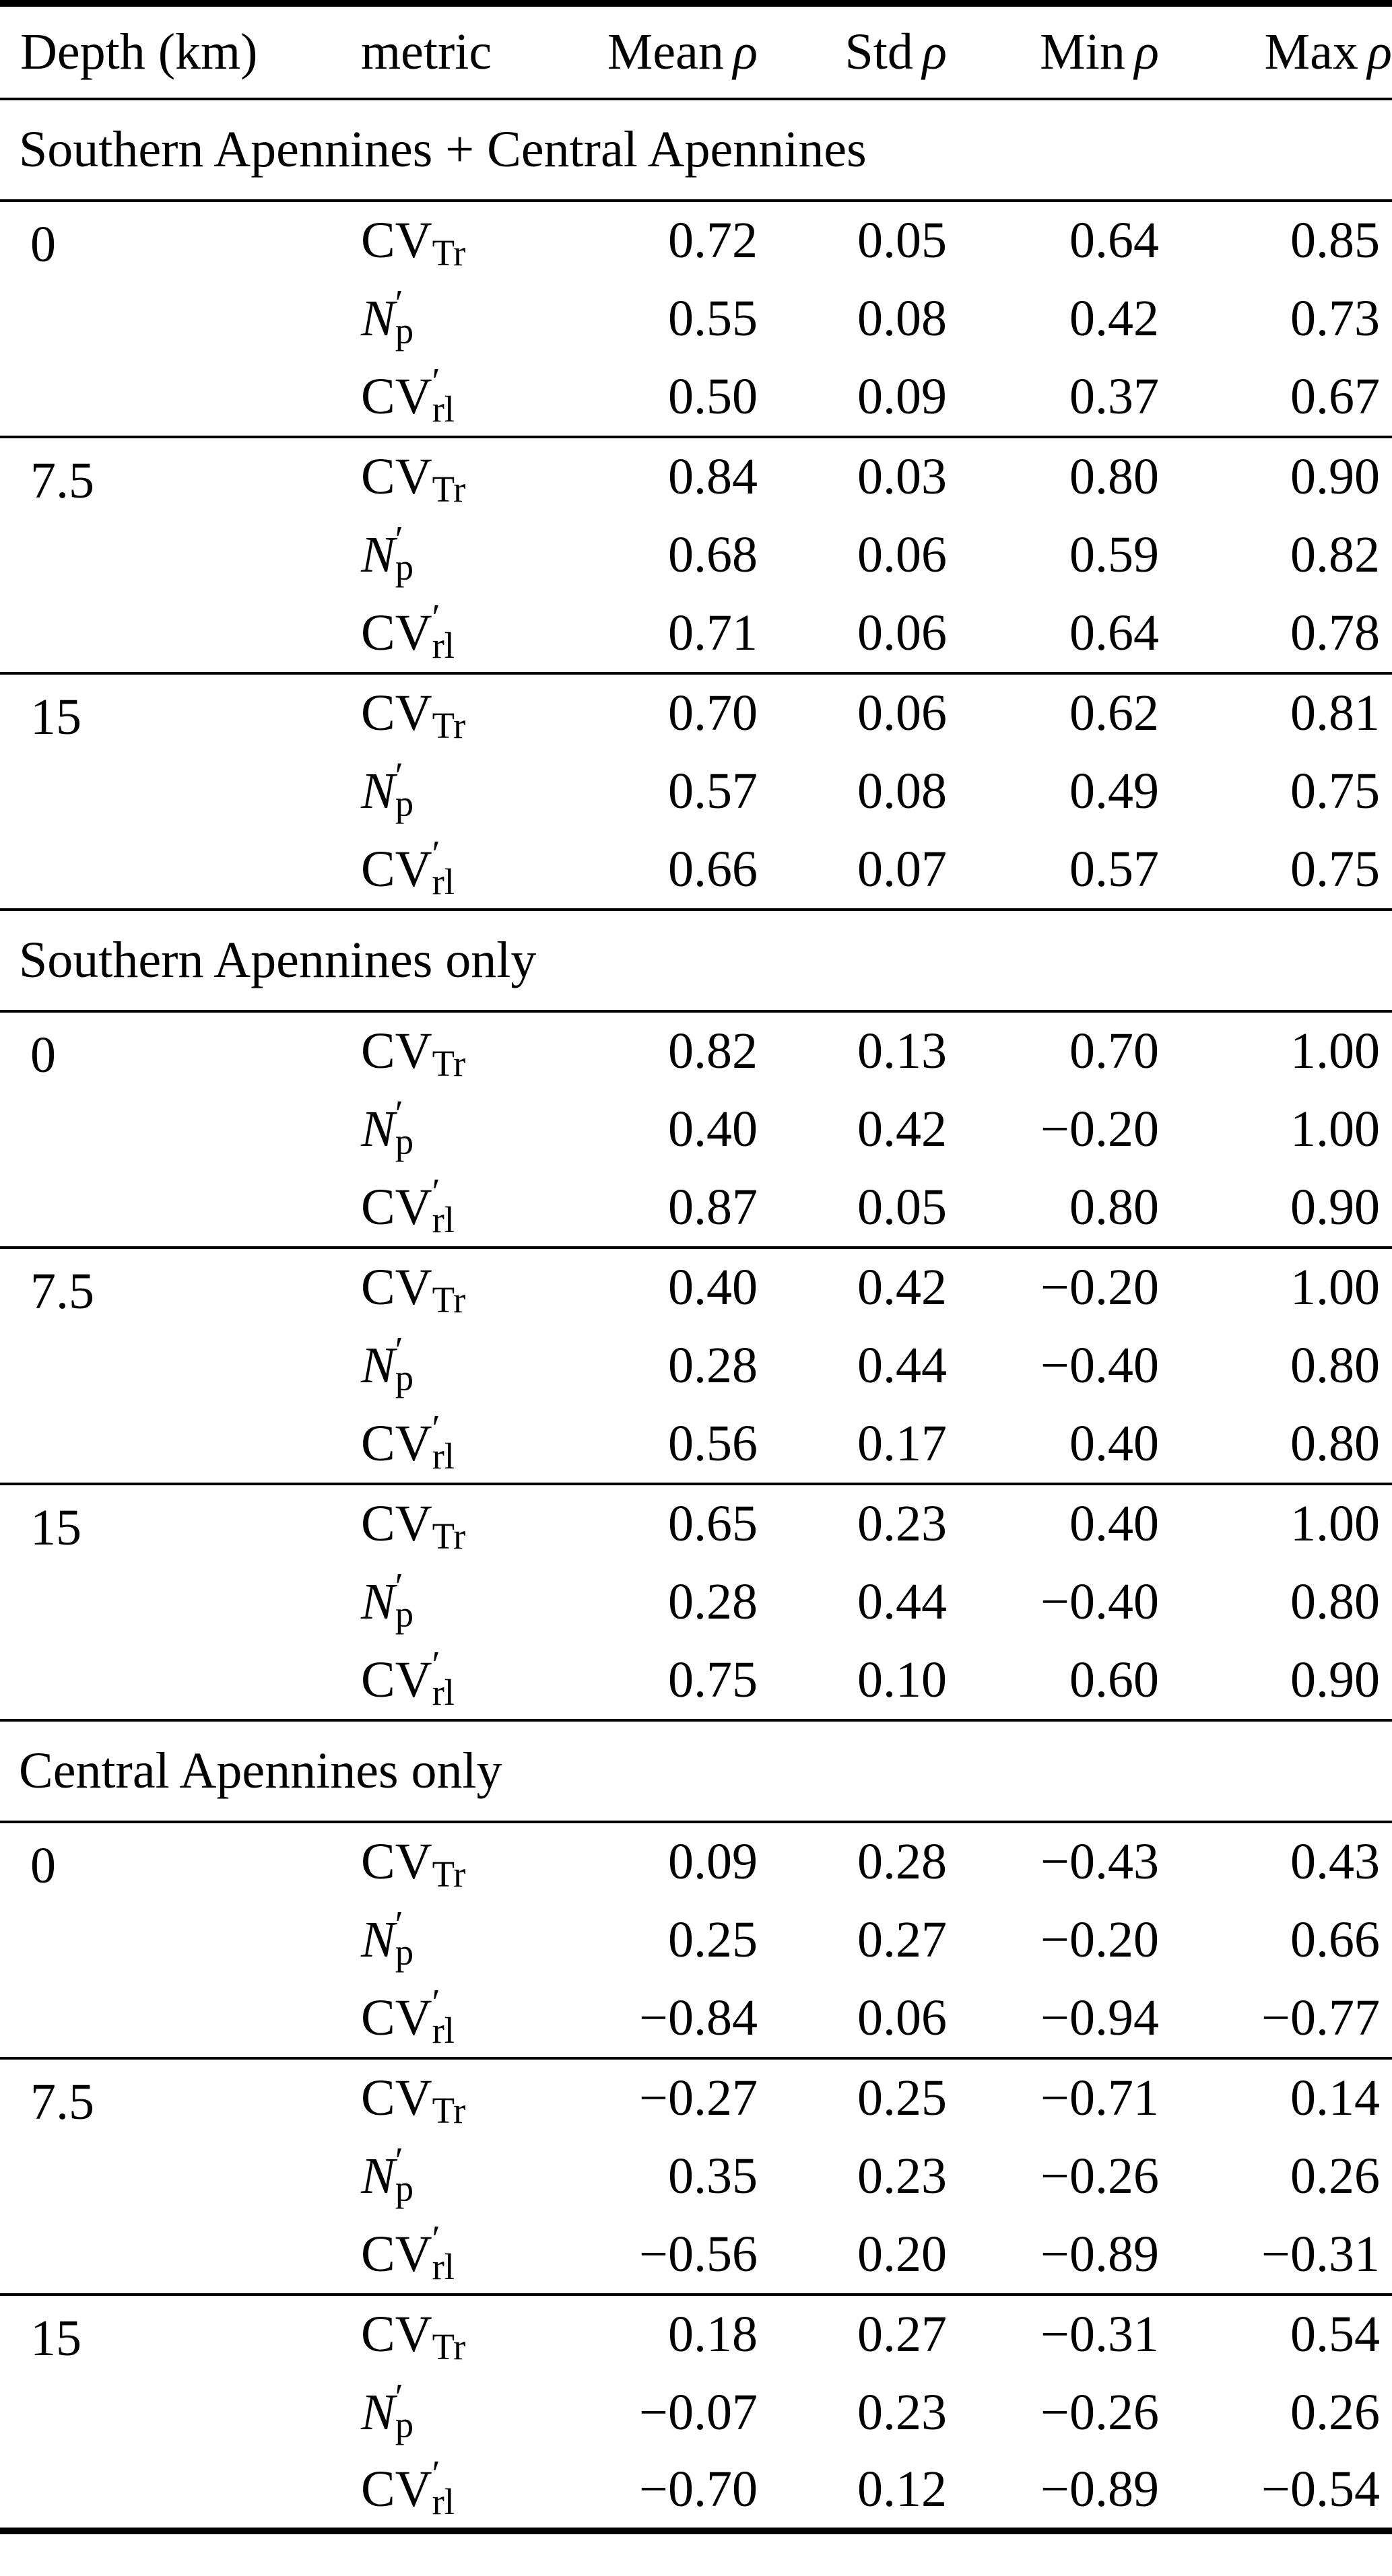 The width and height of the screenshot is (1392, 2576). What do you see at coordinates (43, 244) in the screenshot?
I see `depth-cell: 0` at bounding box center [43, 244].